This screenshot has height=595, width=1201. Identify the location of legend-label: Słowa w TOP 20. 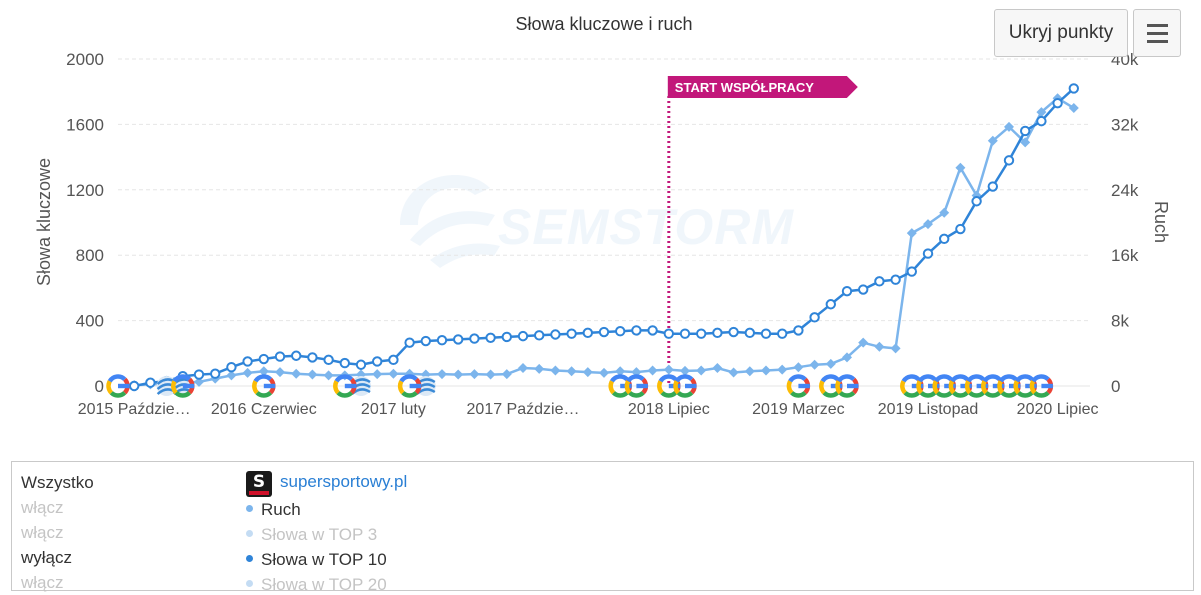
(324, 584).